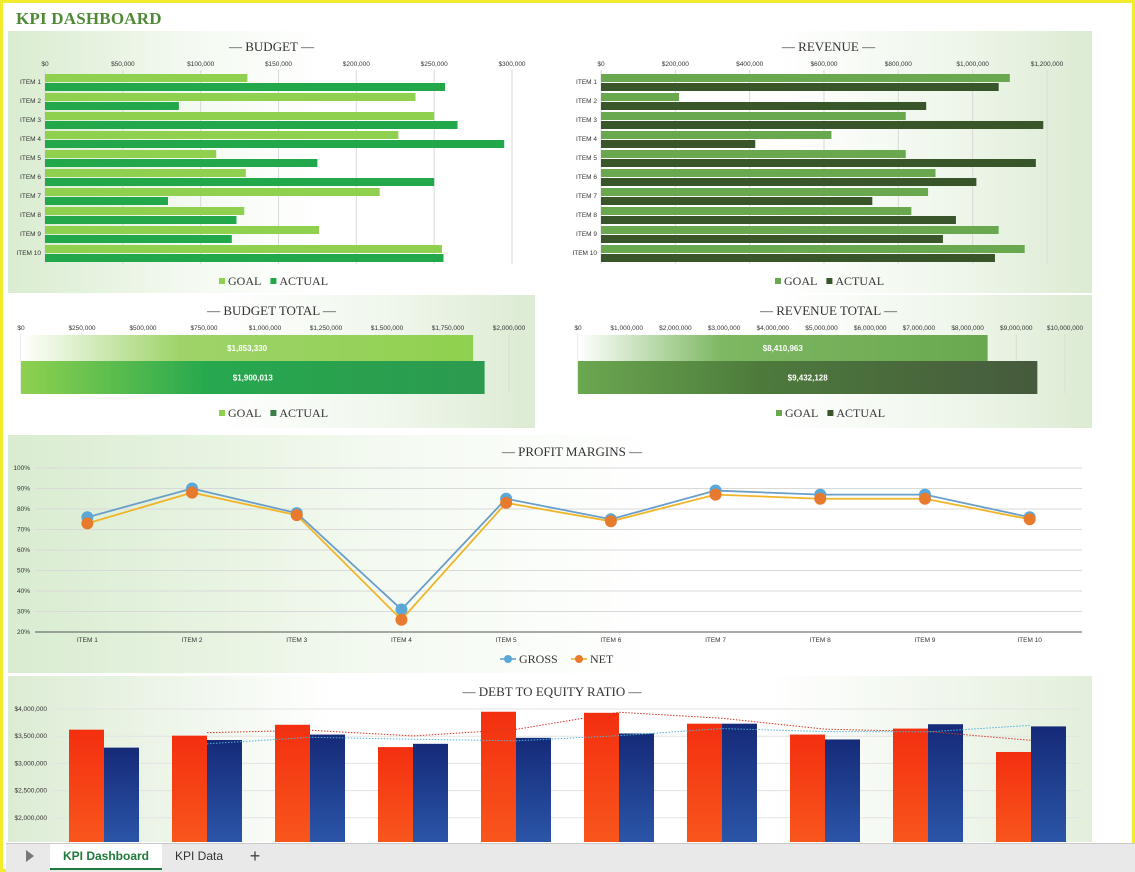 The image size is (1135, 872). I want to click on dashboard-title: KPI DASHBOARD, so click(89, 18).